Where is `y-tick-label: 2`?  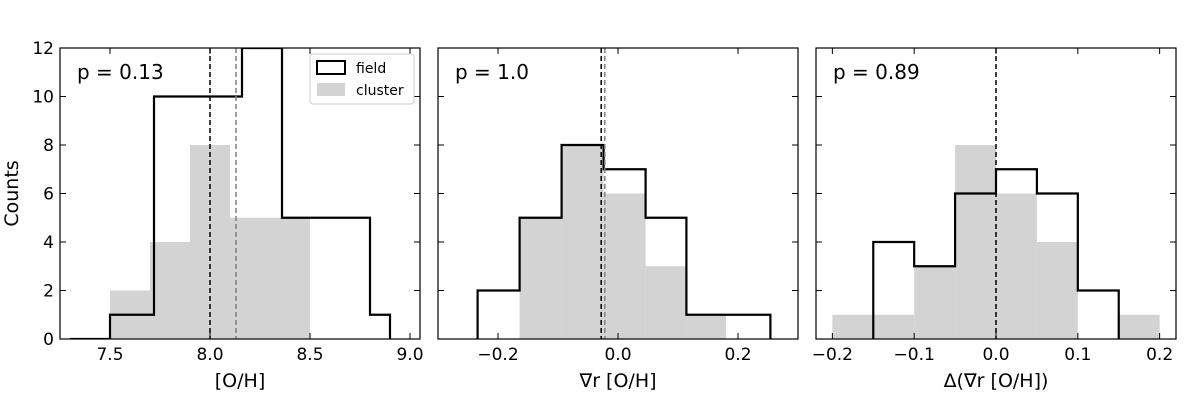 y-tick-label: 2 is located at coordinates (48, 292).